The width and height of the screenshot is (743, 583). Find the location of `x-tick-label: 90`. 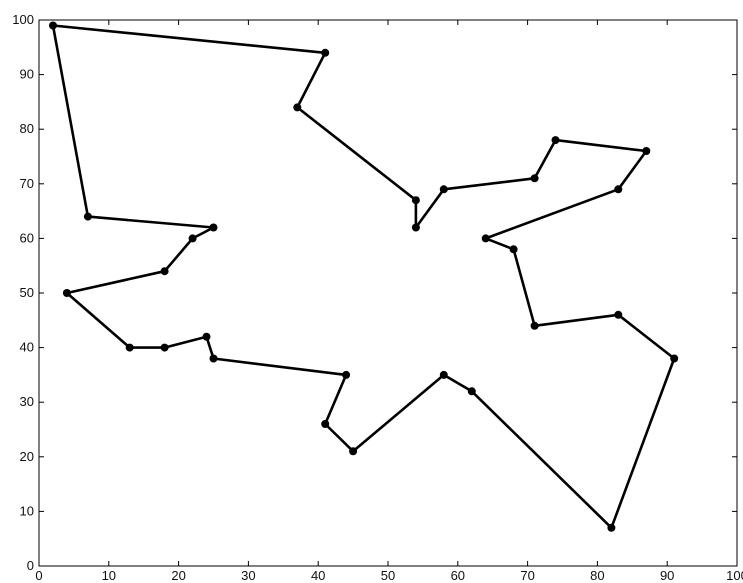

x-tick-label: 90 is located at coordinates (667, 575).